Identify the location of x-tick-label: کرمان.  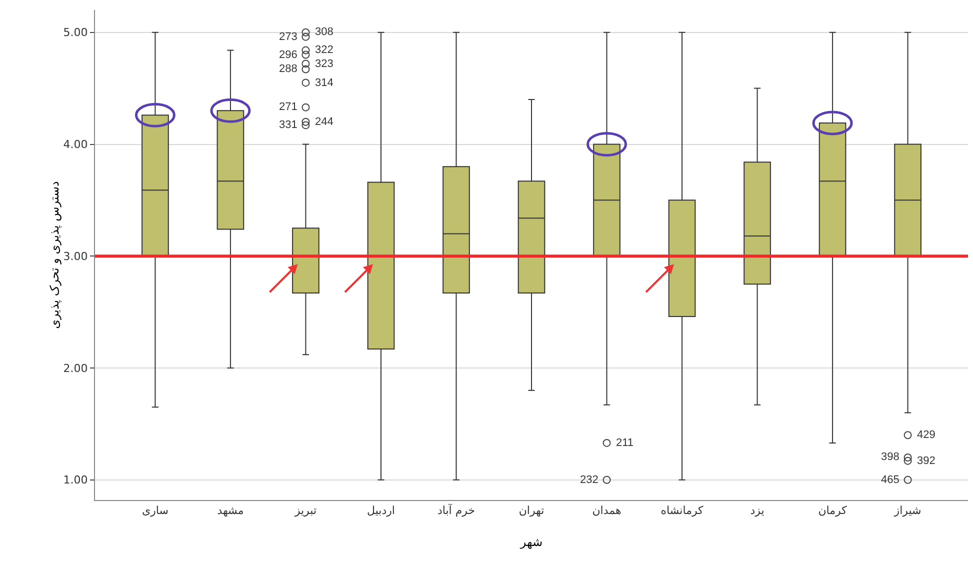
(833, 511).